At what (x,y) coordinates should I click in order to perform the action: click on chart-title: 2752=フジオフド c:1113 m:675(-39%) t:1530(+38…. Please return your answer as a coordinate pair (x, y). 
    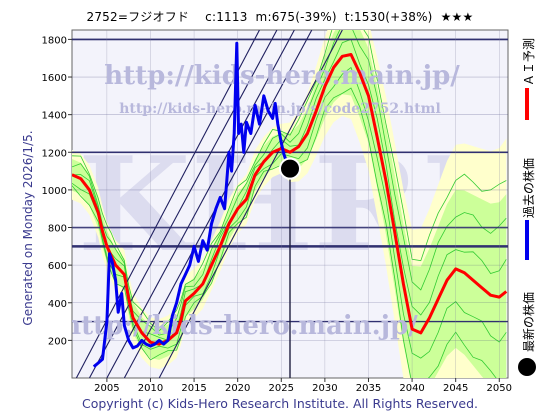
    Looking at the image, I should click on (280, 17).